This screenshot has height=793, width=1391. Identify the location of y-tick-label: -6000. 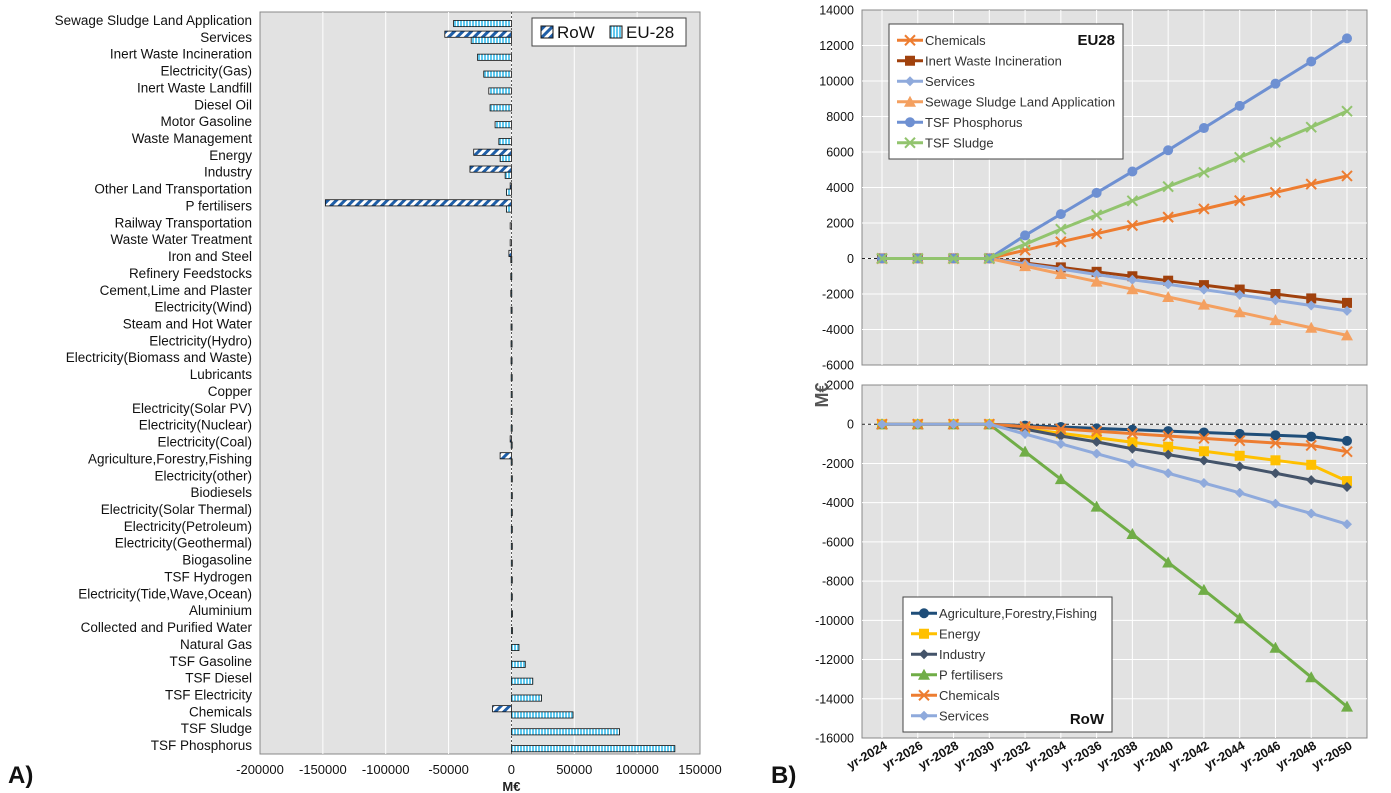
(838, 542).